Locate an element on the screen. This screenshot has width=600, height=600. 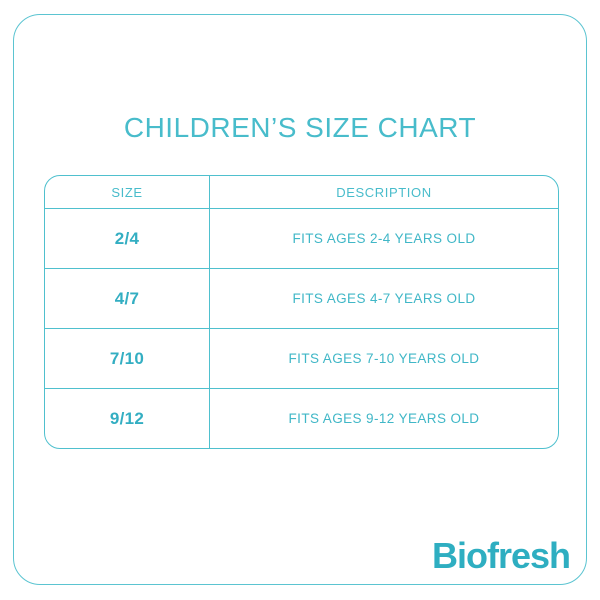
size-cell: 2/4 is located at coordinates (127, 238).